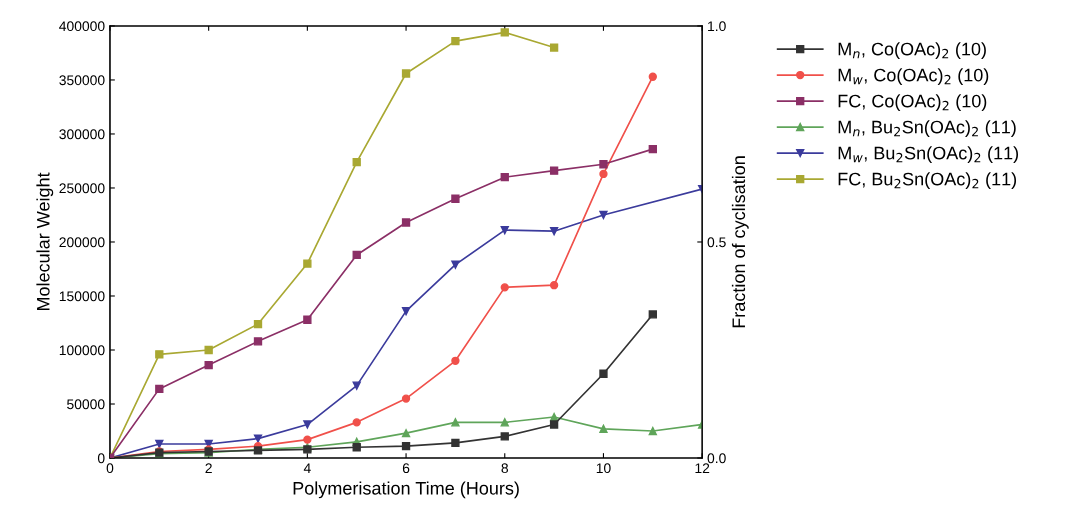 The image size is (1092, 519). I want to click on legend-label: M$_{n}$, Bu$_{2}$Sn(OAc)$_{2}$ (11), so click(927, 129).